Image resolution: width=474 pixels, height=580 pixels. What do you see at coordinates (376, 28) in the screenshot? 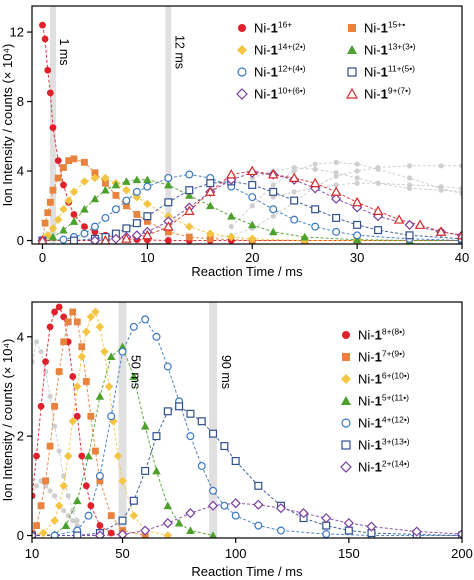
I see `legend-item: Ni-115+•` at bounding box center [376, 28].